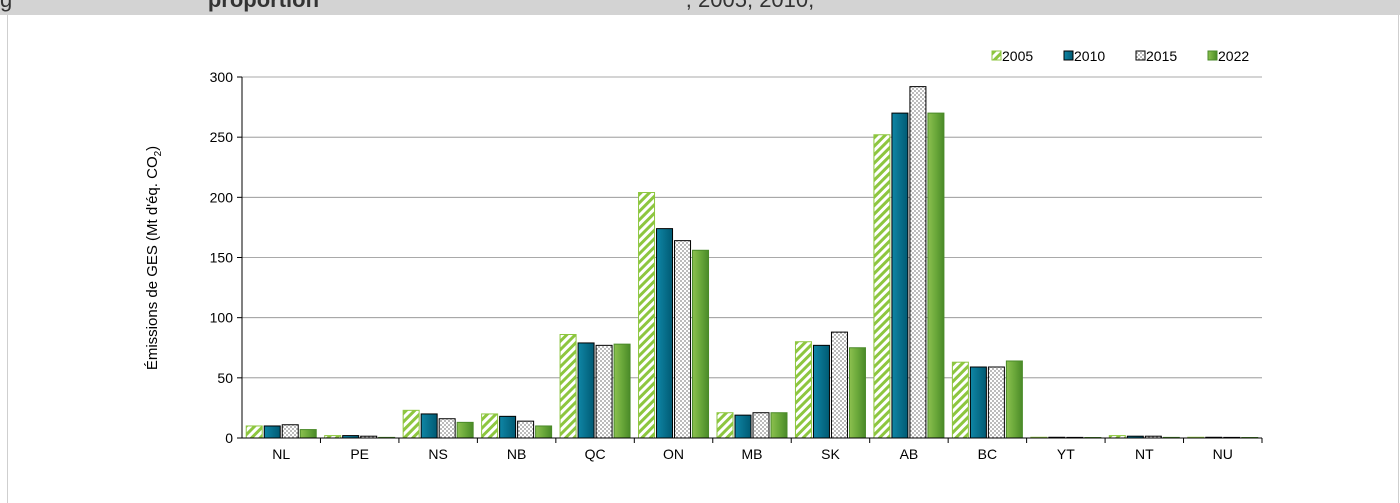 This screenshot has width=1400, height=503. What do you see at coordinates (158, 153) in the screenshot?
I see `y-axis-label-subscript: 2` at bounding box center [158, 153].